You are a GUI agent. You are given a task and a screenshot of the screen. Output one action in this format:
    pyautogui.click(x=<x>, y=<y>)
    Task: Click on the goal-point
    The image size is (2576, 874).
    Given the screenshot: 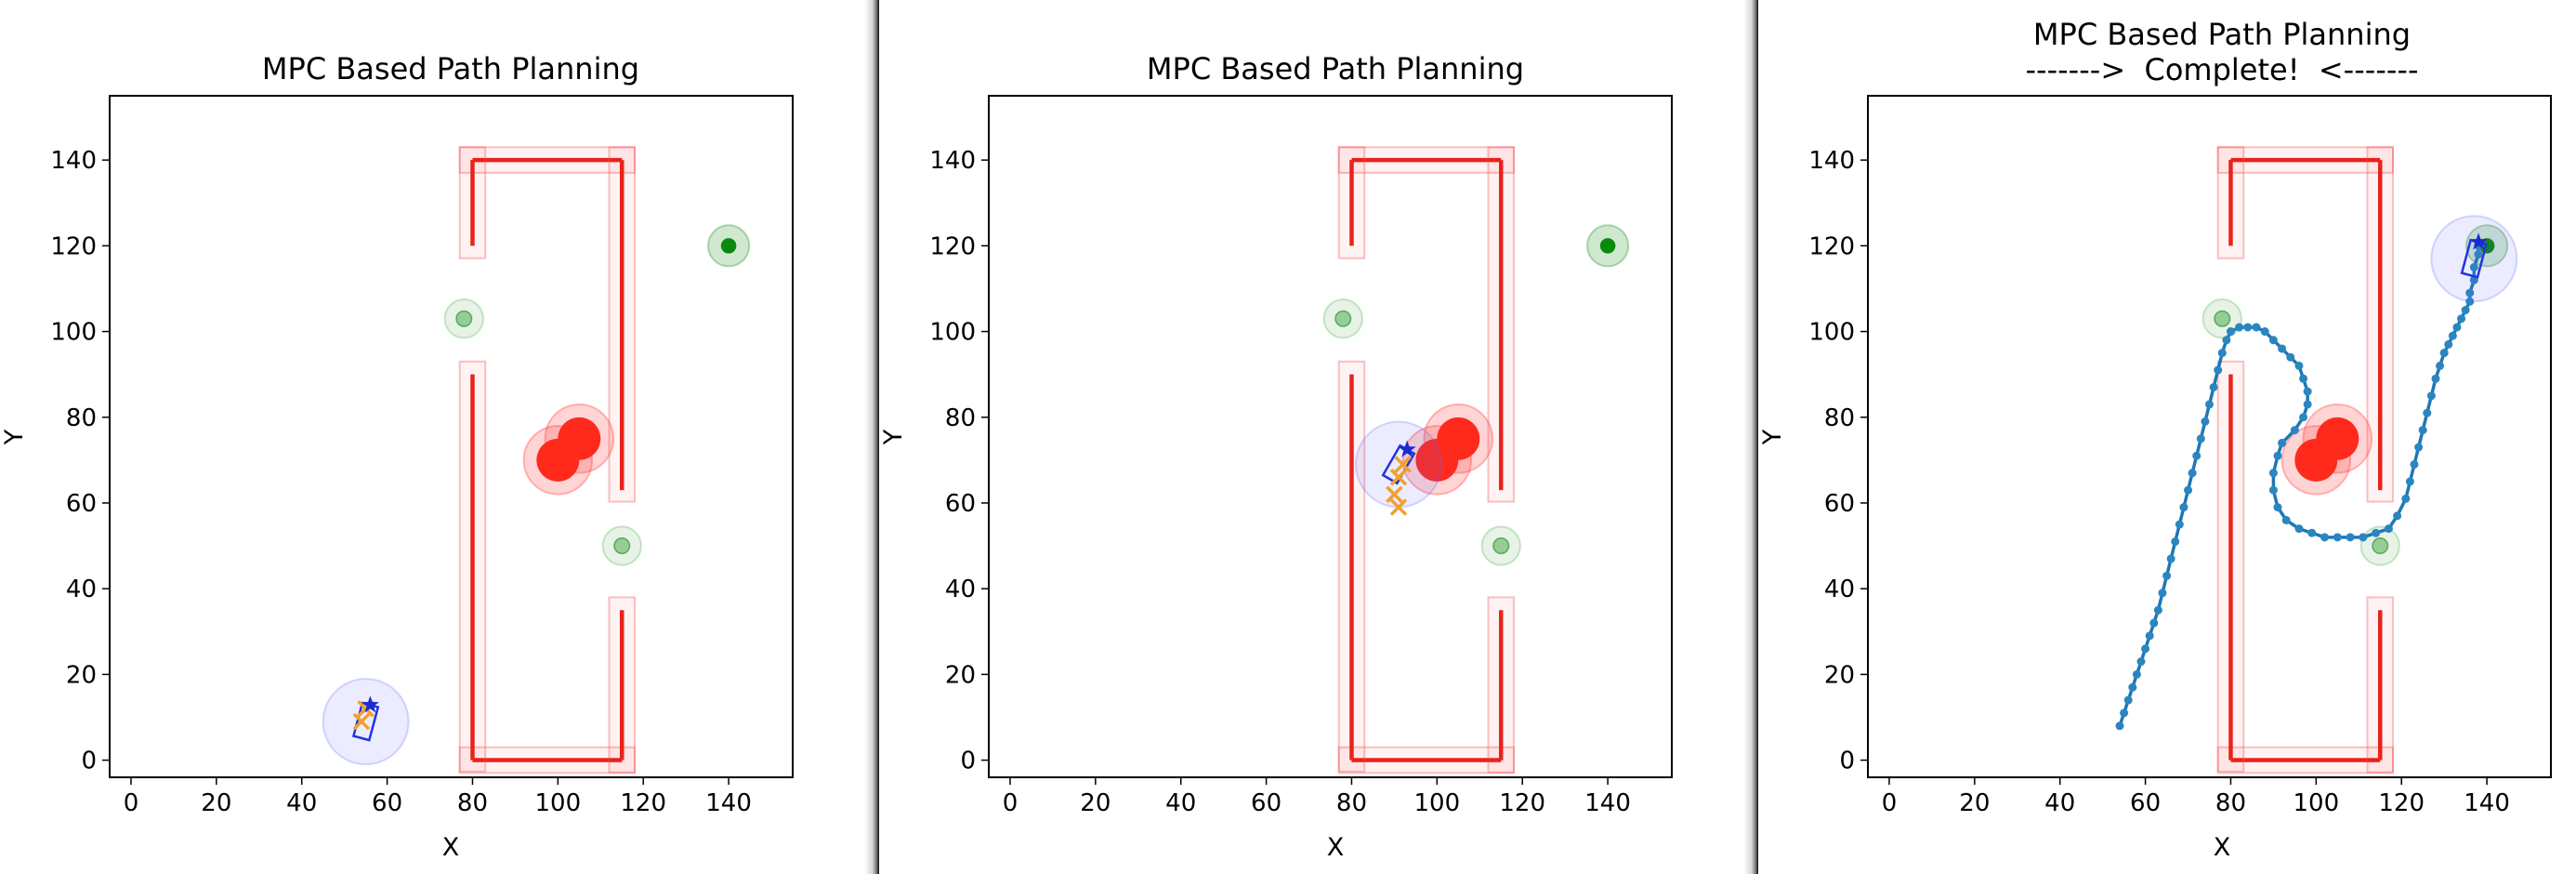 What is the action you would take?
    pyautogui.click(x=728, y=246)
    